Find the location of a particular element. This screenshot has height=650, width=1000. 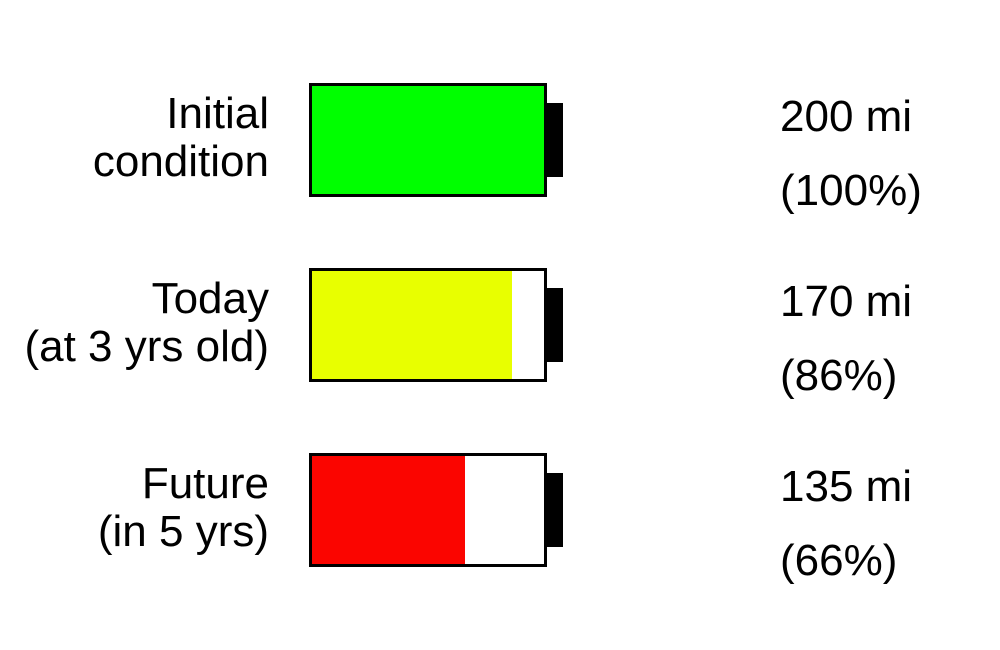

row-label: Future (in 5 yrs) is located at coordinates (183, 508).